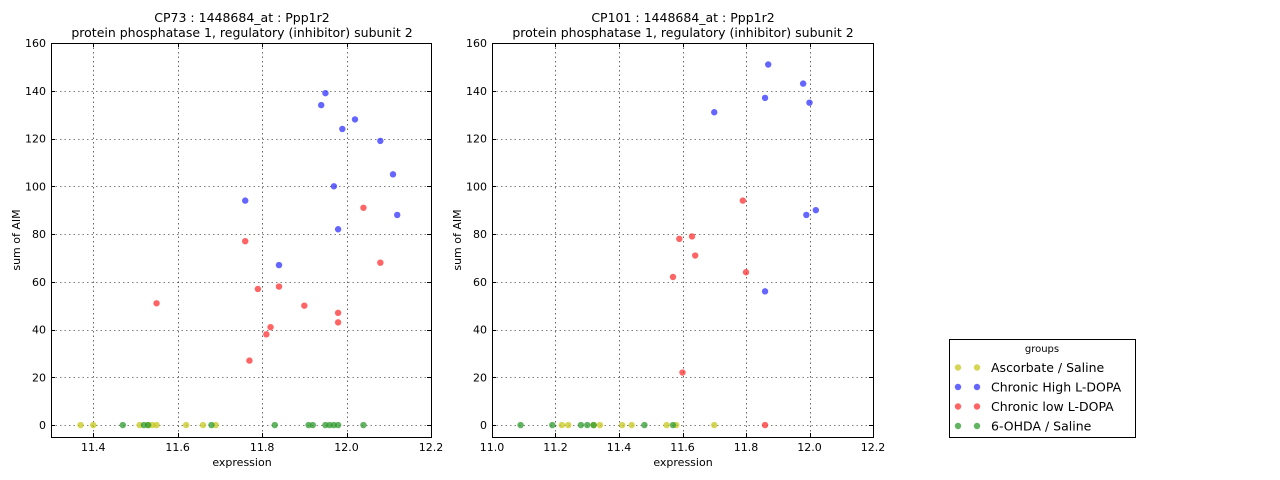 Image resolution: width=1280 pixels, height=480 pixels. What do you see at coordinates (483, 425) in the screenshot?
I see `y-tick-label: 0` at bounding box center [483, 425].